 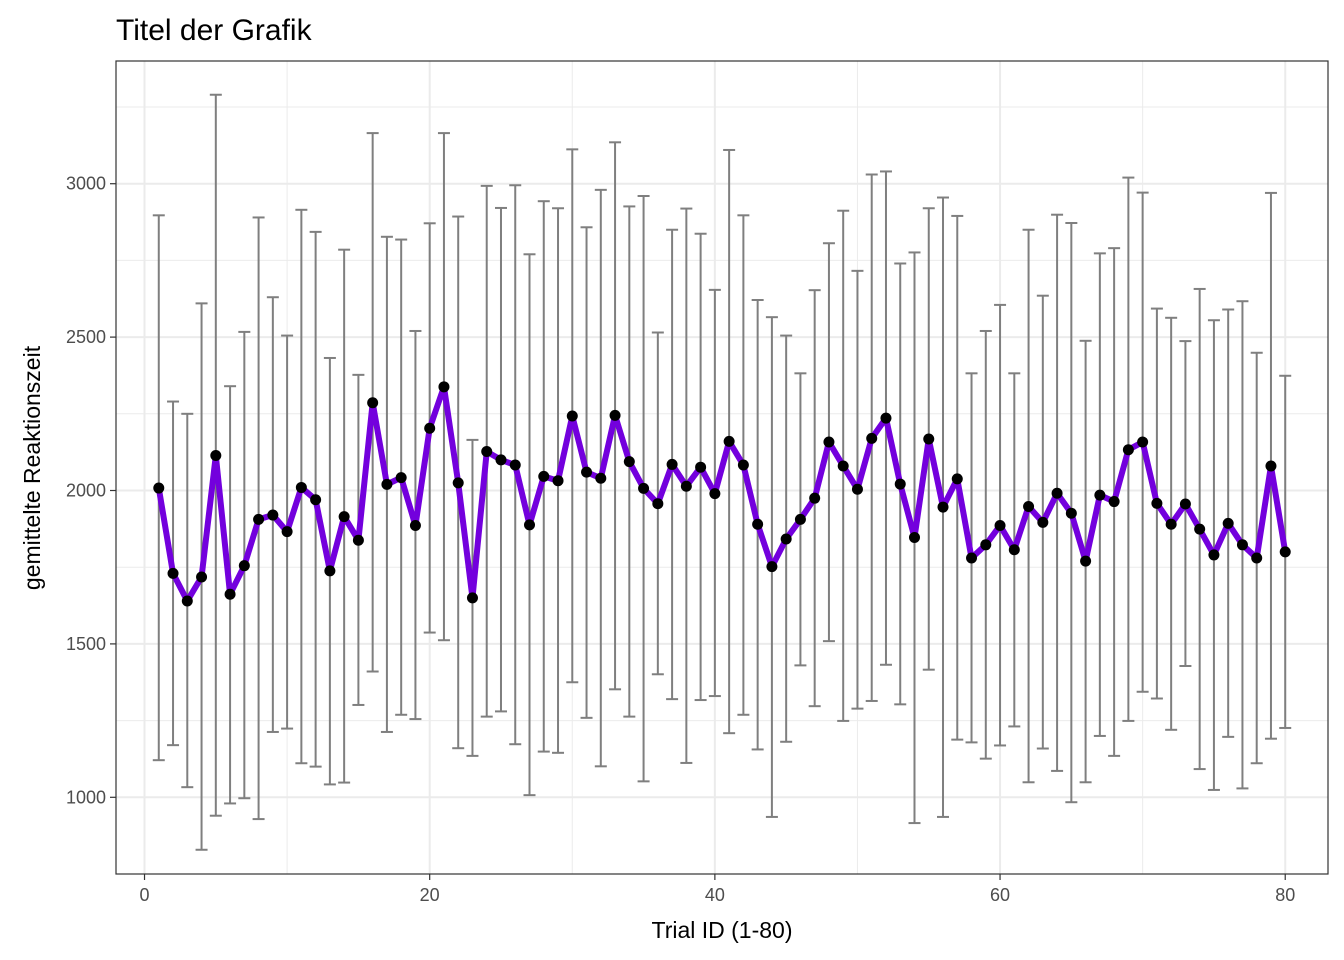 What do you see at coordinates (1000, 895) in the screenshot?
I see `x-tick-label: 60` at bounding box center [1000, 895].